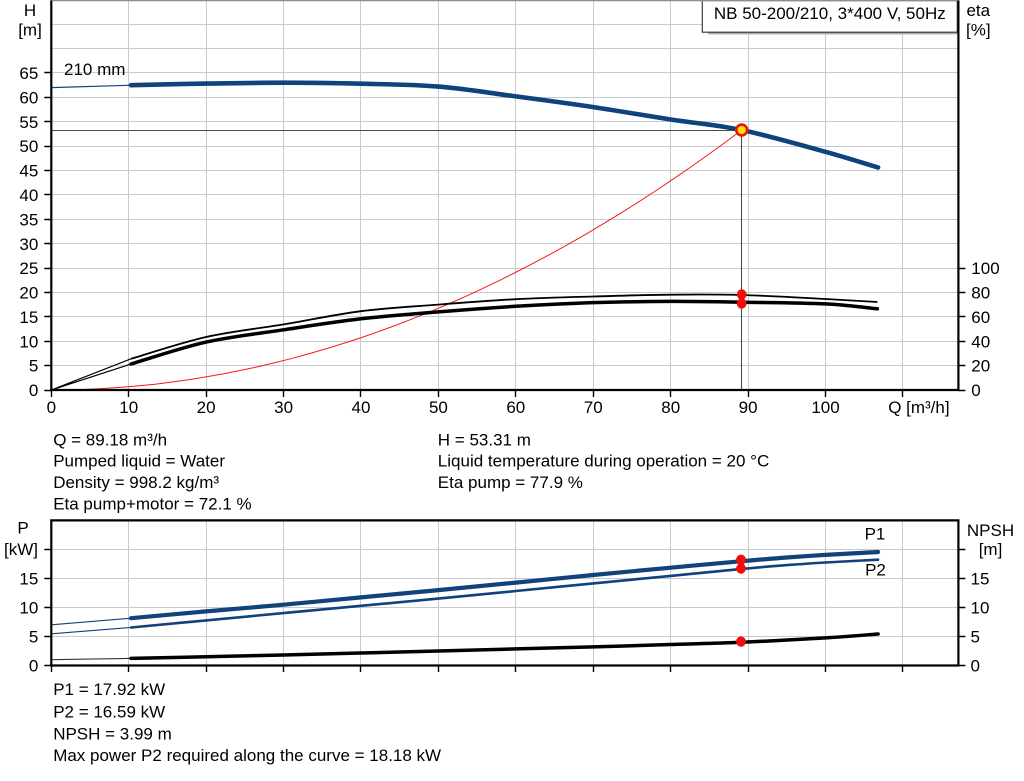 This screenshot has height=781, width=1024. Describe the element at coordinates (28, 268) in the screenshot. I see `svg-text: 25` at that location.